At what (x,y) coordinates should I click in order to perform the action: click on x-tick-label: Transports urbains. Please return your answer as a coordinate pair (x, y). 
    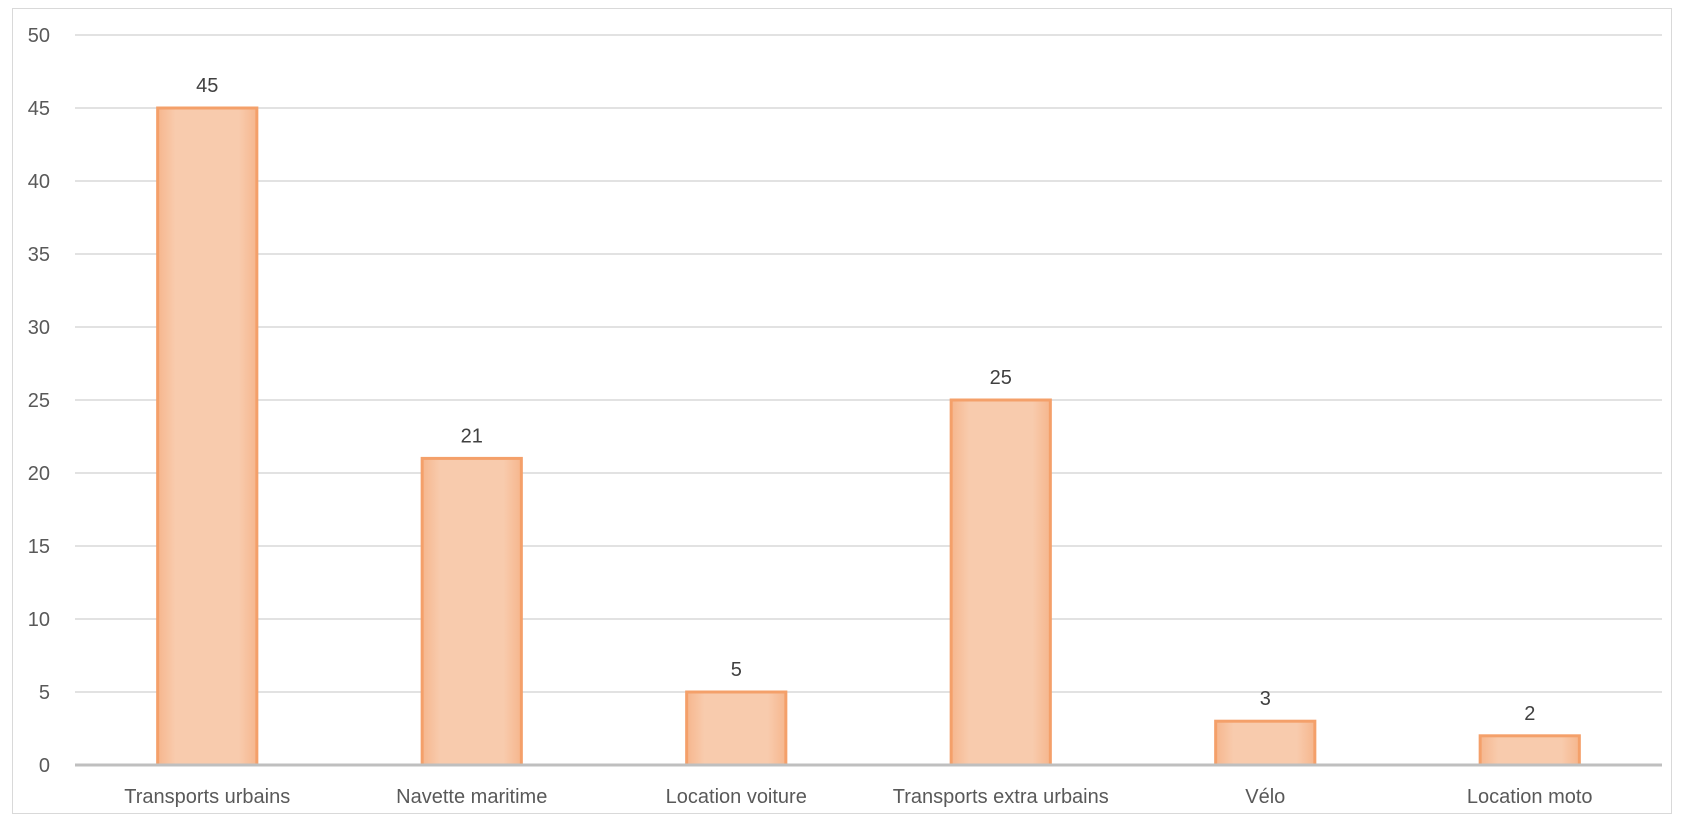
    Looking at the image, I should click on (207, 797).